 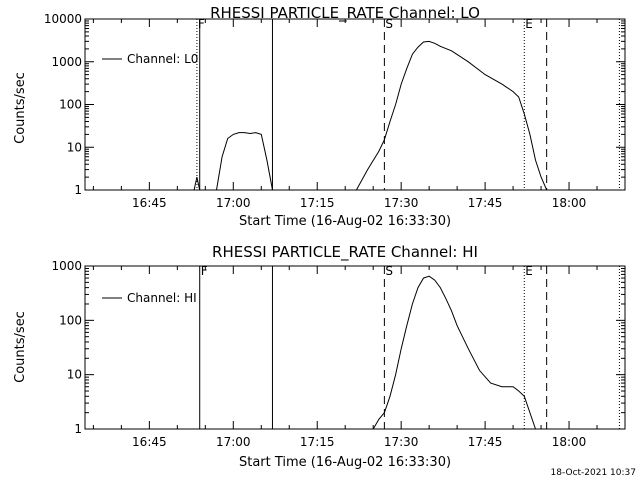 What do you see at coordinates (401, 203) in the screenshot?
I see `chart-lo-x-tick-label: 17:30` at bounding box center [401, 203].